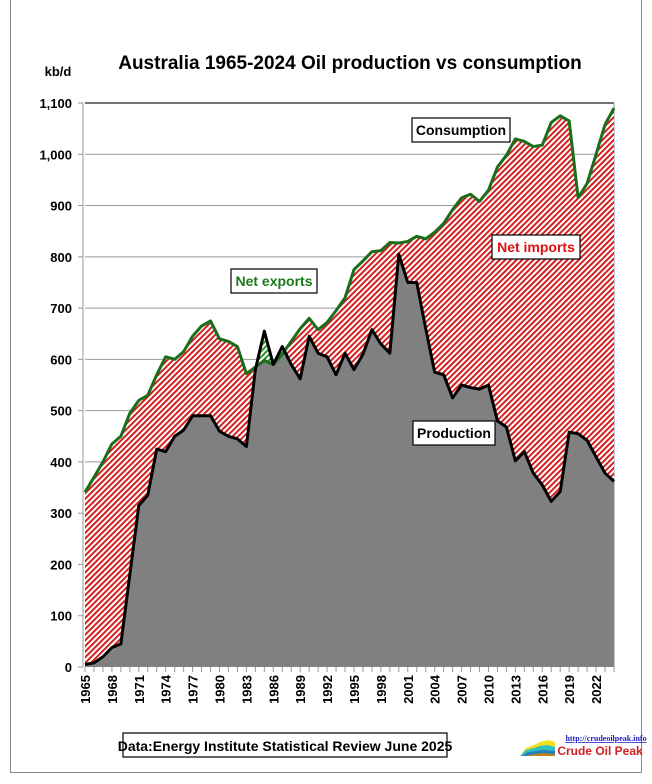  What do you see at coordinates (596, 689) in the screenshot?
I see `x-tick-label: 2022` at bounding box center [596, 689].